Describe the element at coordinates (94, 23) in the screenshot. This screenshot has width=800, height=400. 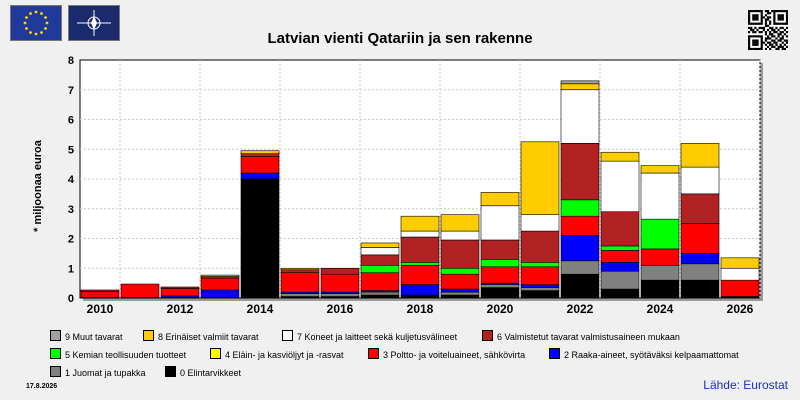
I see `nato-flag-icon` at that location.